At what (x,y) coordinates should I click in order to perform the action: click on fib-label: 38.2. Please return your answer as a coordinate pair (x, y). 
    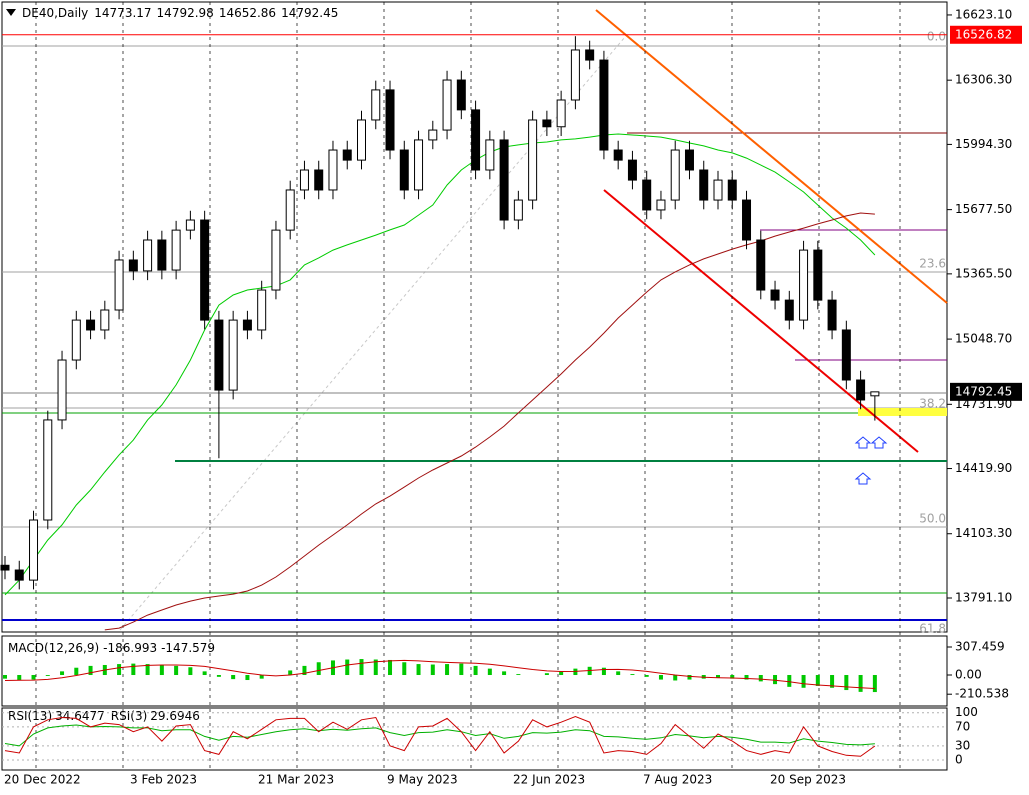
    Looking at the image, I should click on (932, 404).